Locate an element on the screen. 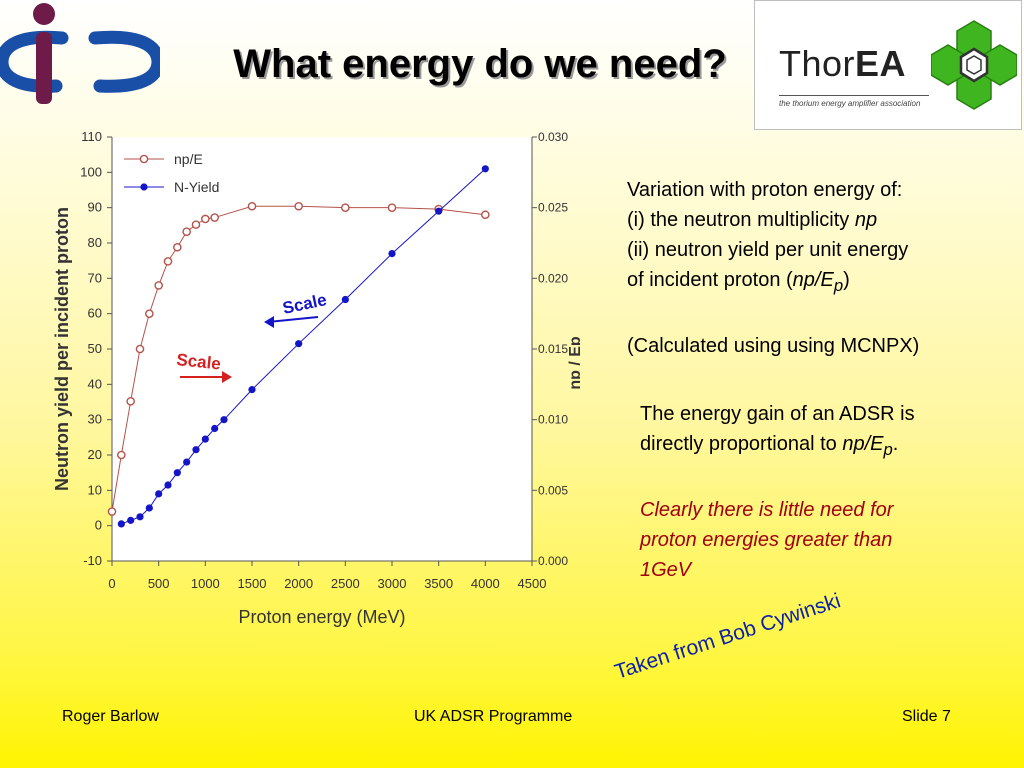 The image size is (1024, 768). conclusion-line-1: Clearly there is little need for is located at coordinates (767, 510).